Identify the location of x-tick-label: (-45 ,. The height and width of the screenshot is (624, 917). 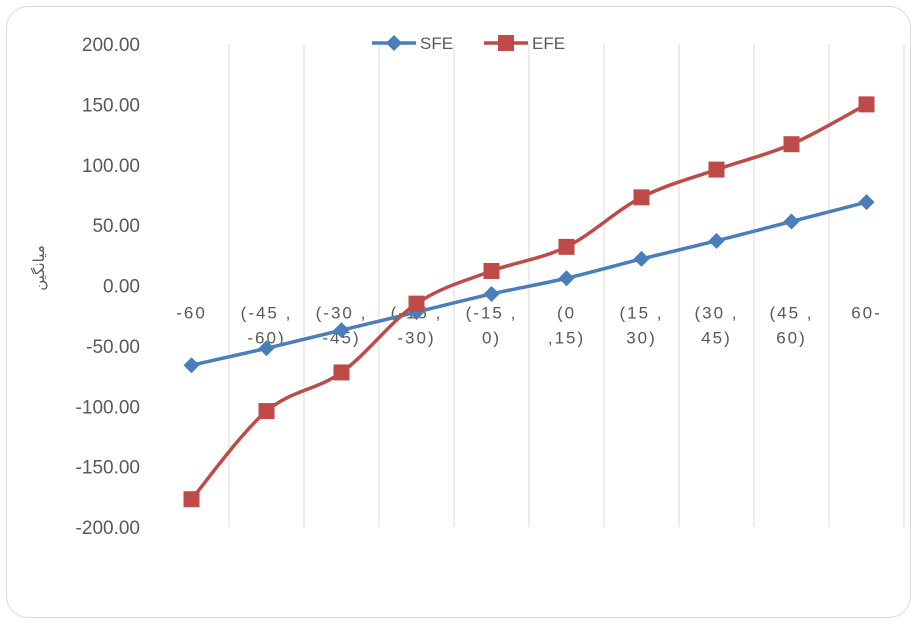
(267, 313).